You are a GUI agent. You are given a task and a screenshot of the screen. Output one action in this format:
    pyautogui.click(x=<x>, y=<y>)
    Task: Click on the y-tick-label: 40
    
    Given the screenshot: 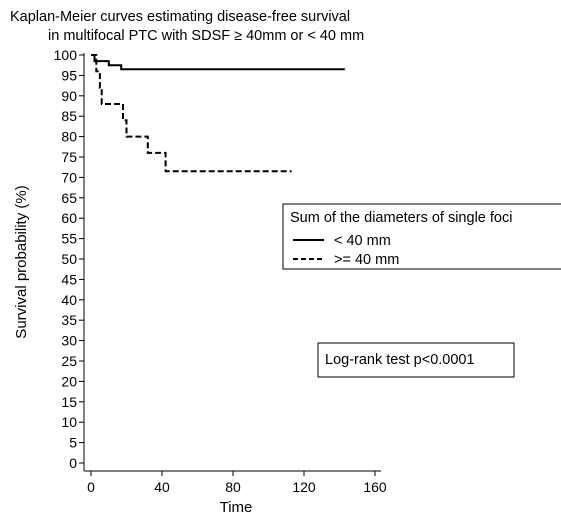 What is the action you would take?
    pyautogui.click(x=69, y=300)
    